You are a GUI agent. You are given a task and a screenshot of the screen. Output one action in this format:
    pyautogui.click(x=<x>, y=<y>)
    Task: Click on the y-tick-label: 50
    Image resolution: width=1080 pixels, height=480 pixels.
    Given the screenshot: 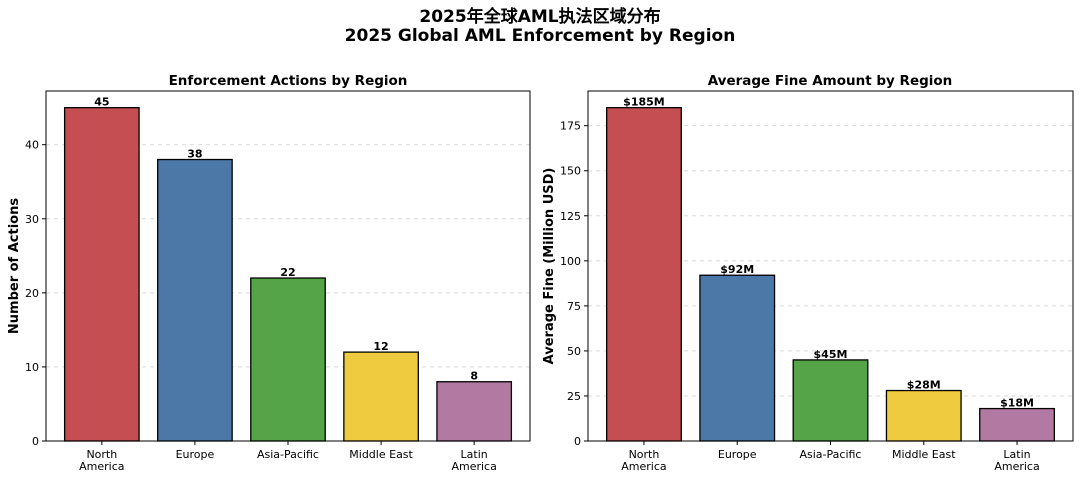 What is the action you would take?
    pyautogui.click(x=574, y=351)
    